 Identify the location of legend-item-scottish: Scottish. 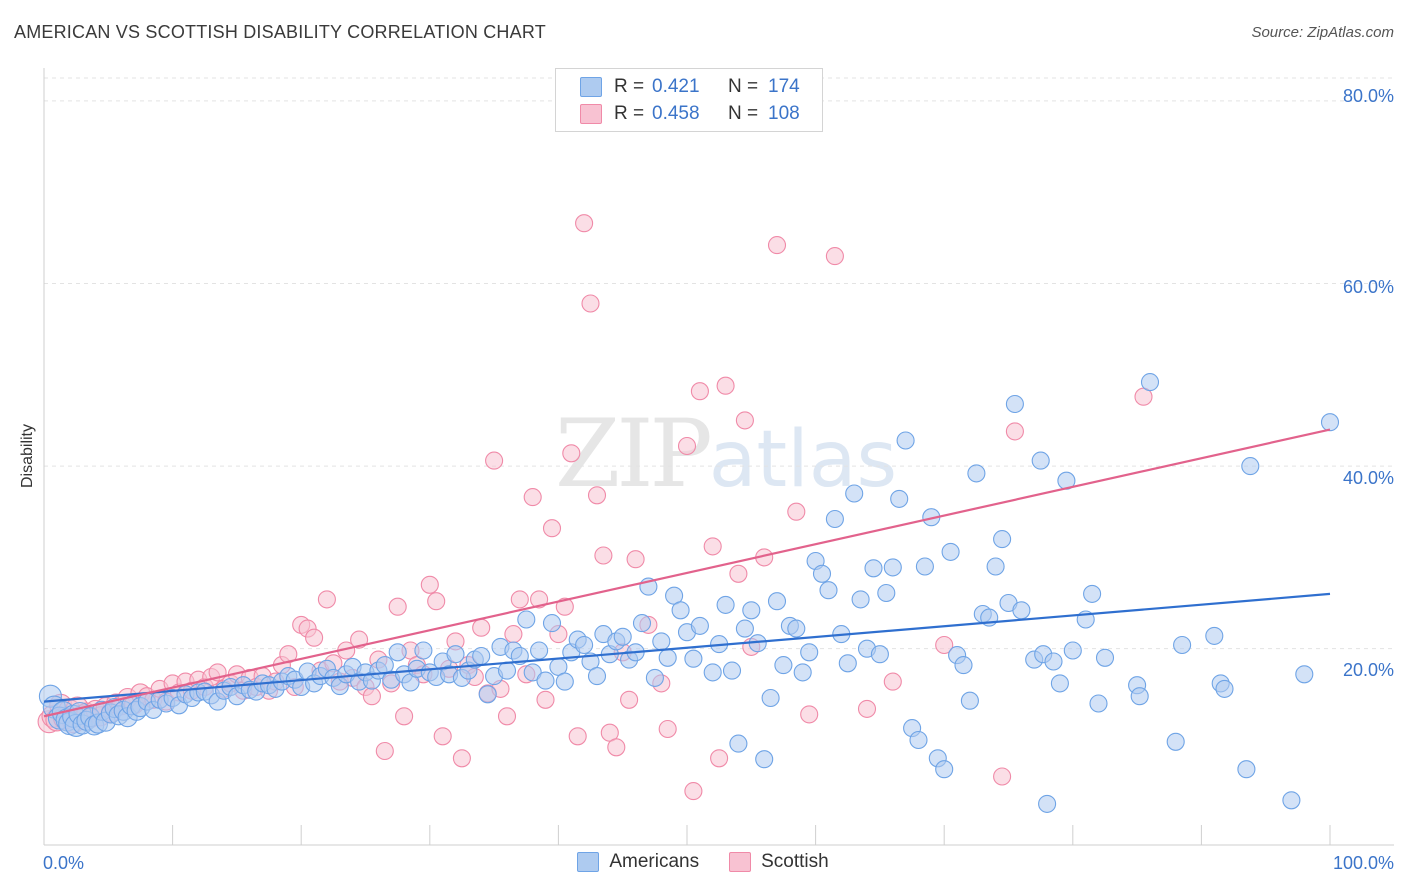
(779, 862).